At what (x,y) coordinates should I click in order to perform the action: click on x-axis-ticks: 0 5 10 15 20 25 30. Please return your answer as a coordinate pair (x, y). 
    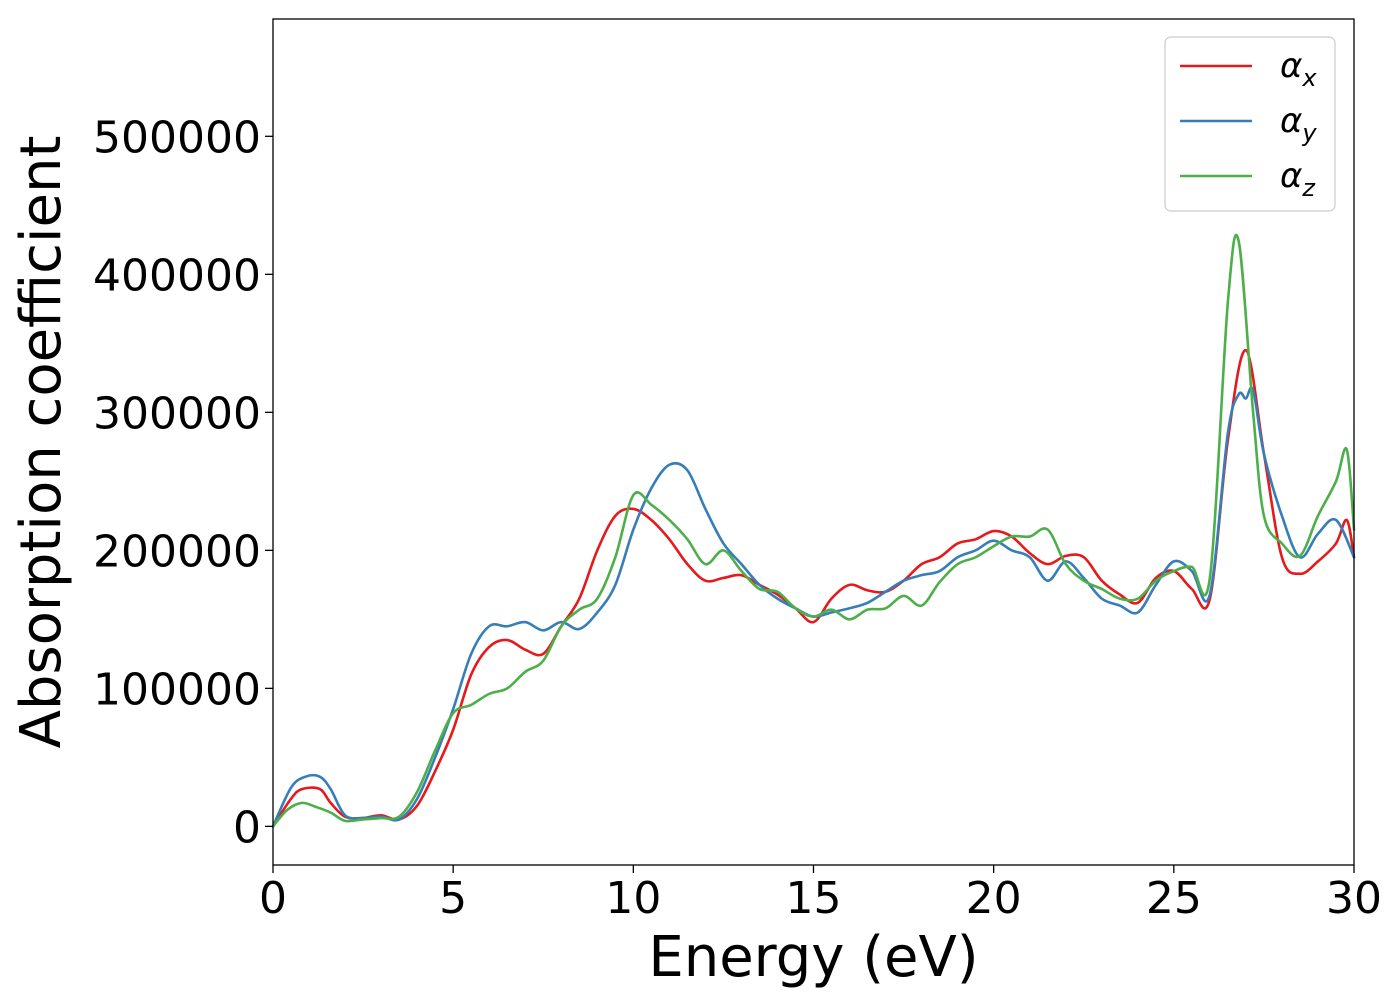
    Looking at the image, I should click on (820, 894).